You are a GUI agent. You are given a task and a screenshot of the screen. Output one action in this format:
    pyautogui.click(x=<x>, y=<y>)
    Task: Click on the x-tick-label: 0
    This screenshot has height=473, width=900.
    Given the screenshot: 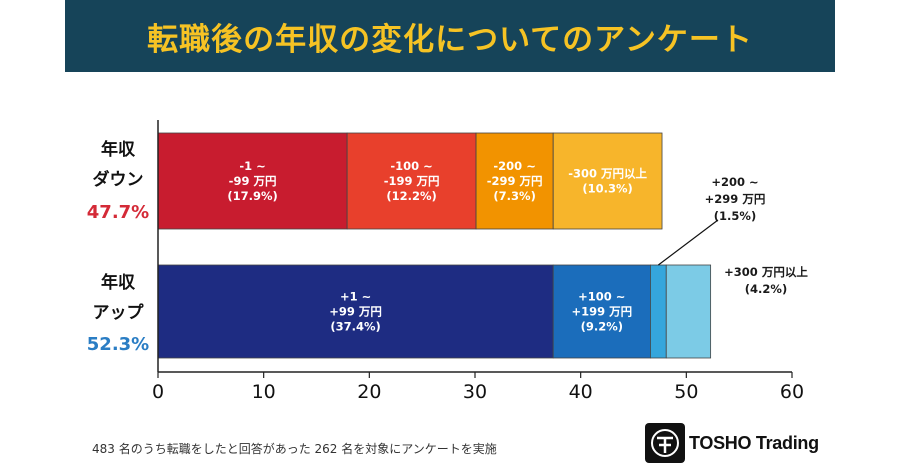 What is the action you would take?
    pyautogui.click(x=158, y=392)
    